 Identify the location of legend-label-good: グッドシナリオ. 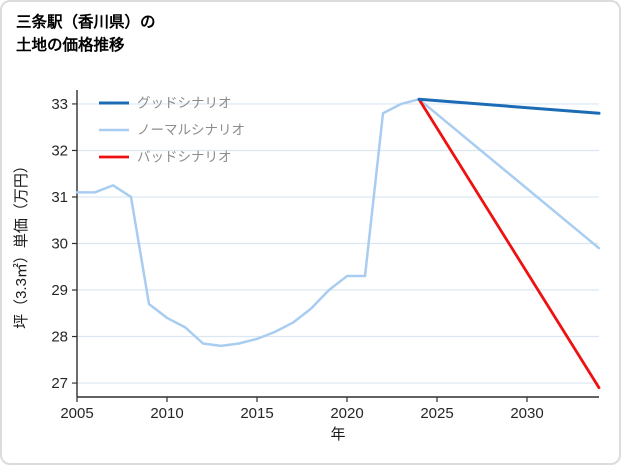
(184, 103).